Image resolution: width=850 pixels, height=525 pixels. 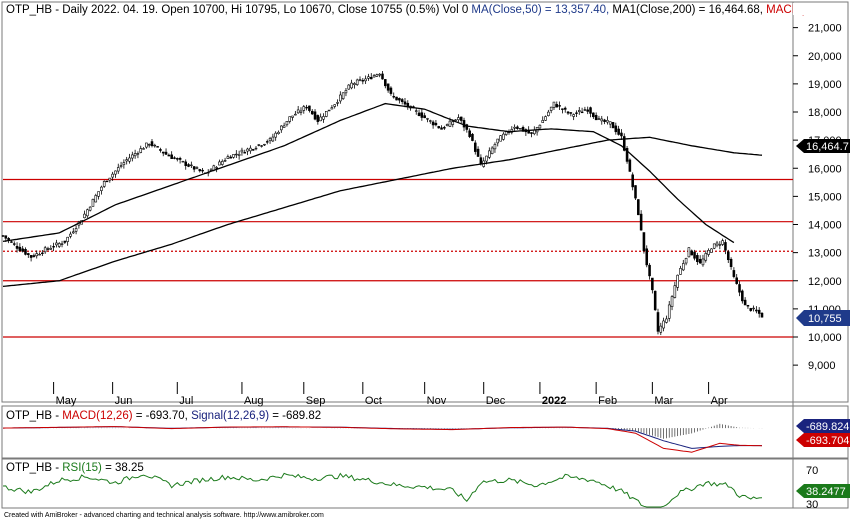 I want to click on main-ticker: OTP_HB, so click(x=29, y=10).